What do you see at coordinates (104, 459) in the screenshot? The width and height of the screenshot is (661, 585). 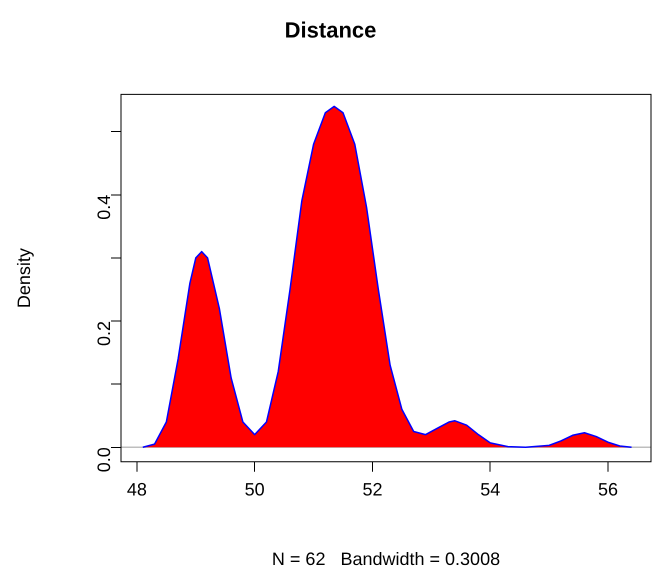 I see `y-tick-label: 0.0` at bounding box center [104, 459].